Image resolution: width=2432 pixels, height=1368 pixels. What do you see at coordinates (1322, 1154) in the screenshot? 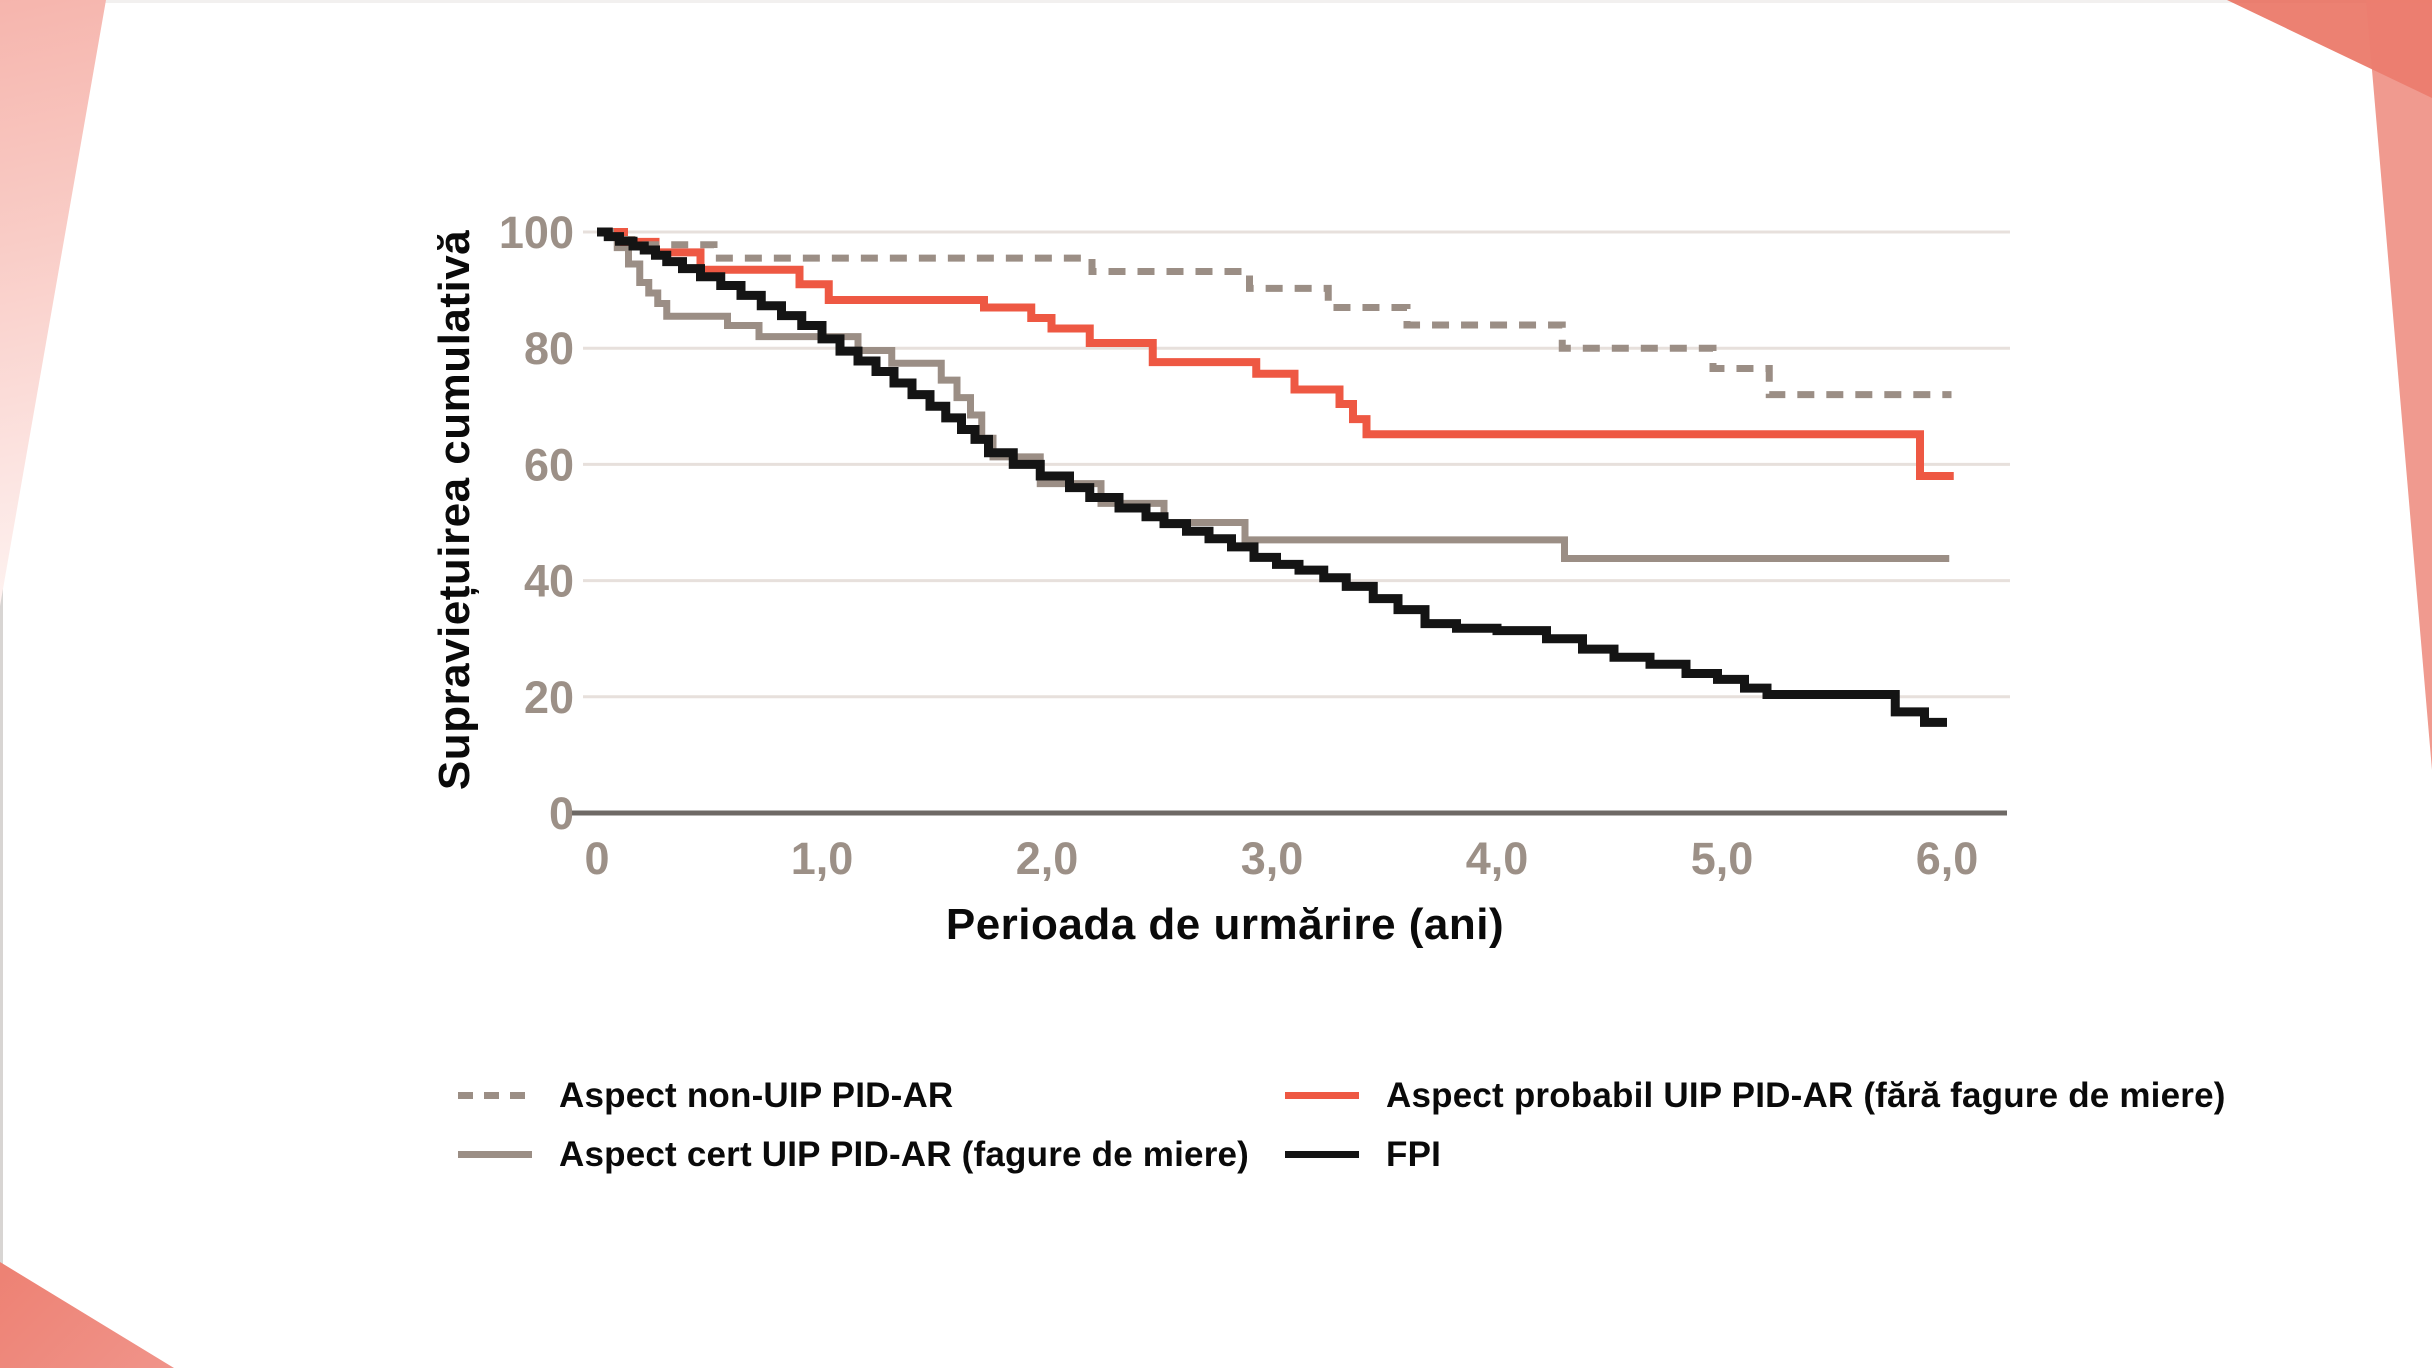
I see `legend-swatch-black-line` at bounding box center [1322, 1154].